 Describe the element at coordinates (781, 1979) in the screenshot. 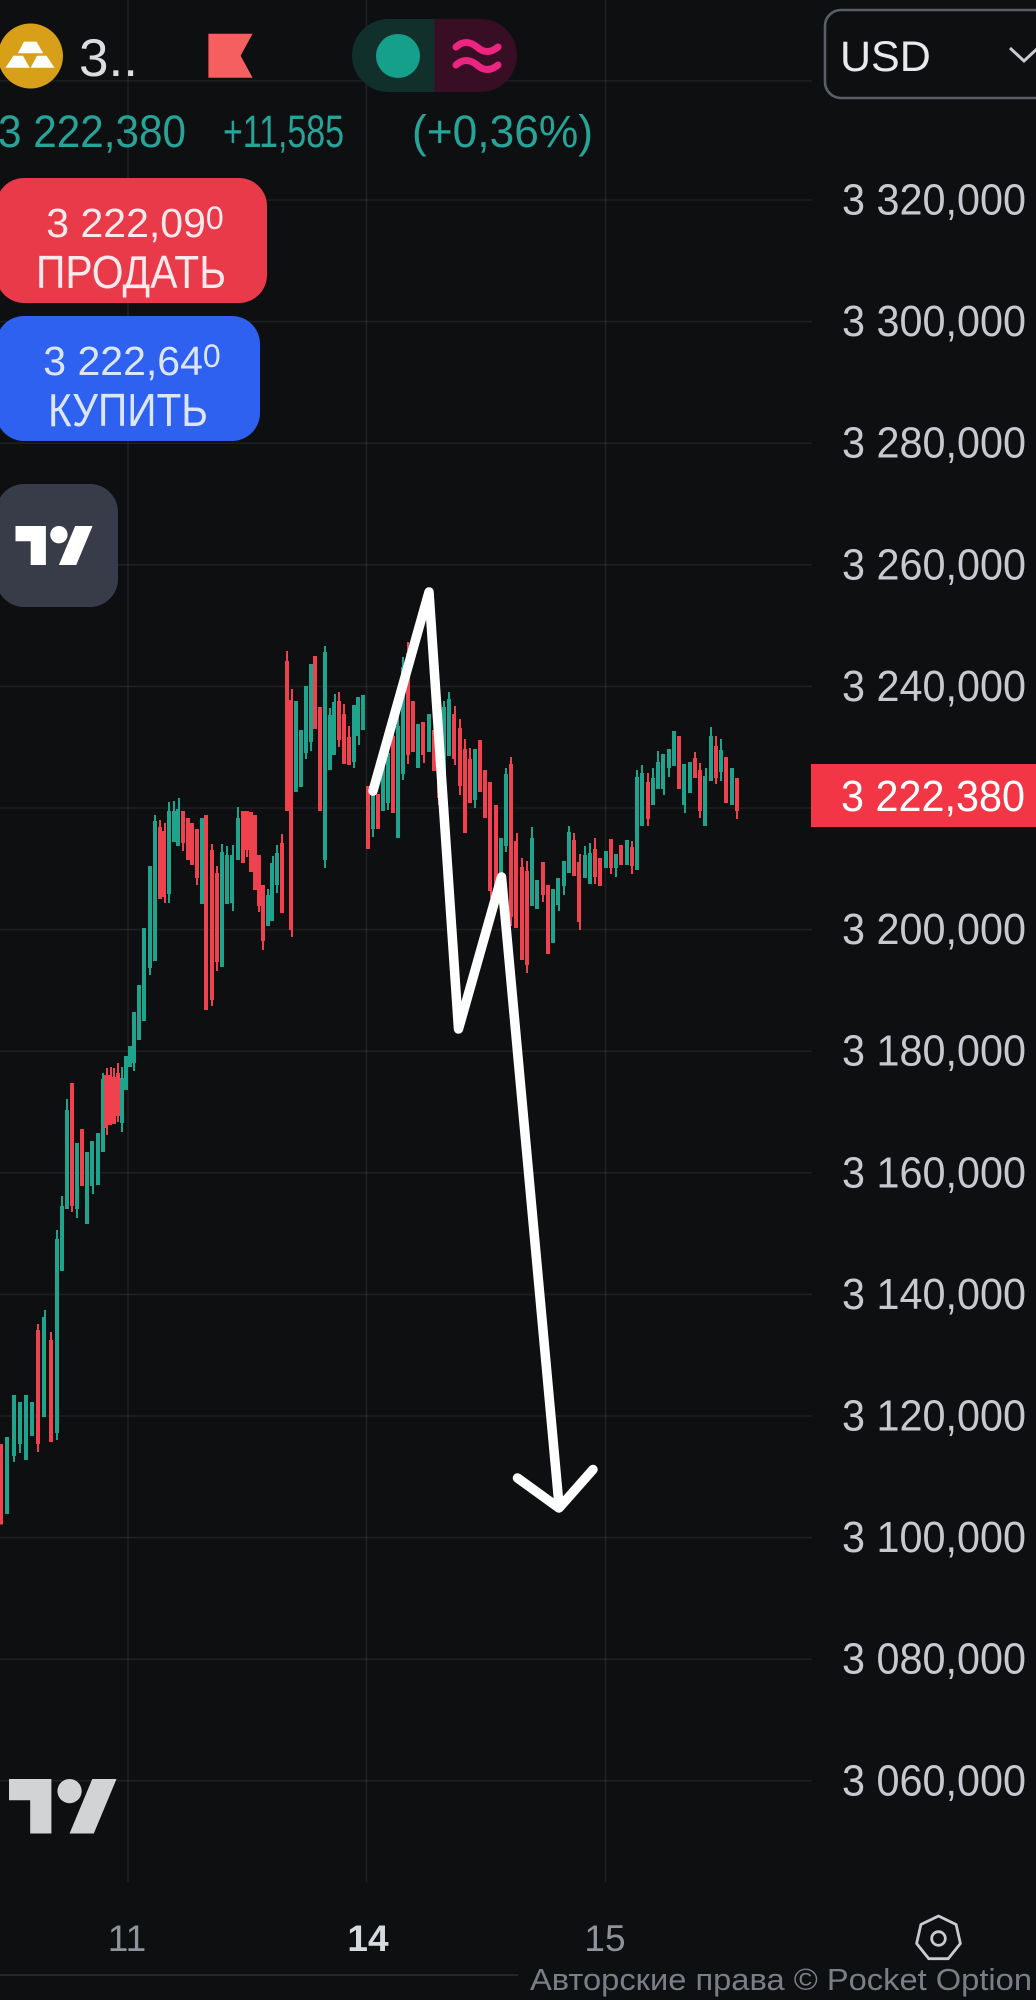

I see `svg-text:Авторские права © Pocket Optio: Авторские права © Pocket Option` at that location.